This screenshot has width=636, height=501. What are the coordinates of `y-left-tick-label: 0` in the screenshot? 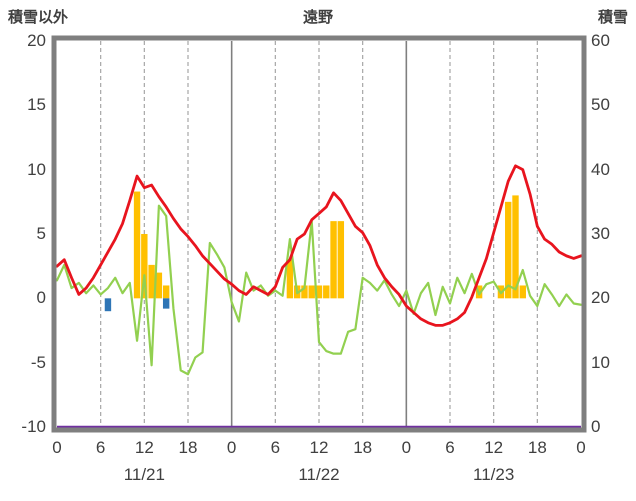 It's located at (41, 298).